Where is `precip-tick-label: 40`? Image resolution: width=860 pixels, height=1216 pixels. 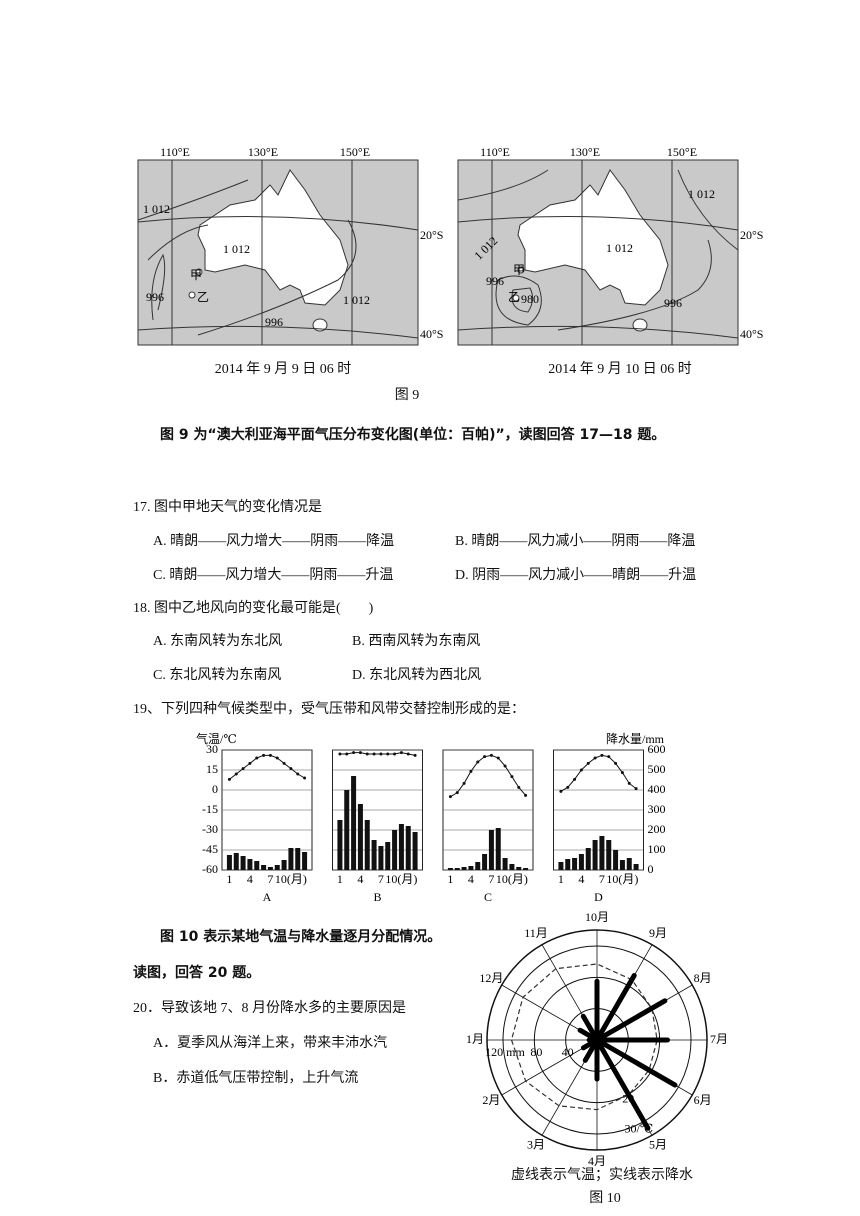
precip-tick-label: 40 is located at coordinates (568, 1052).